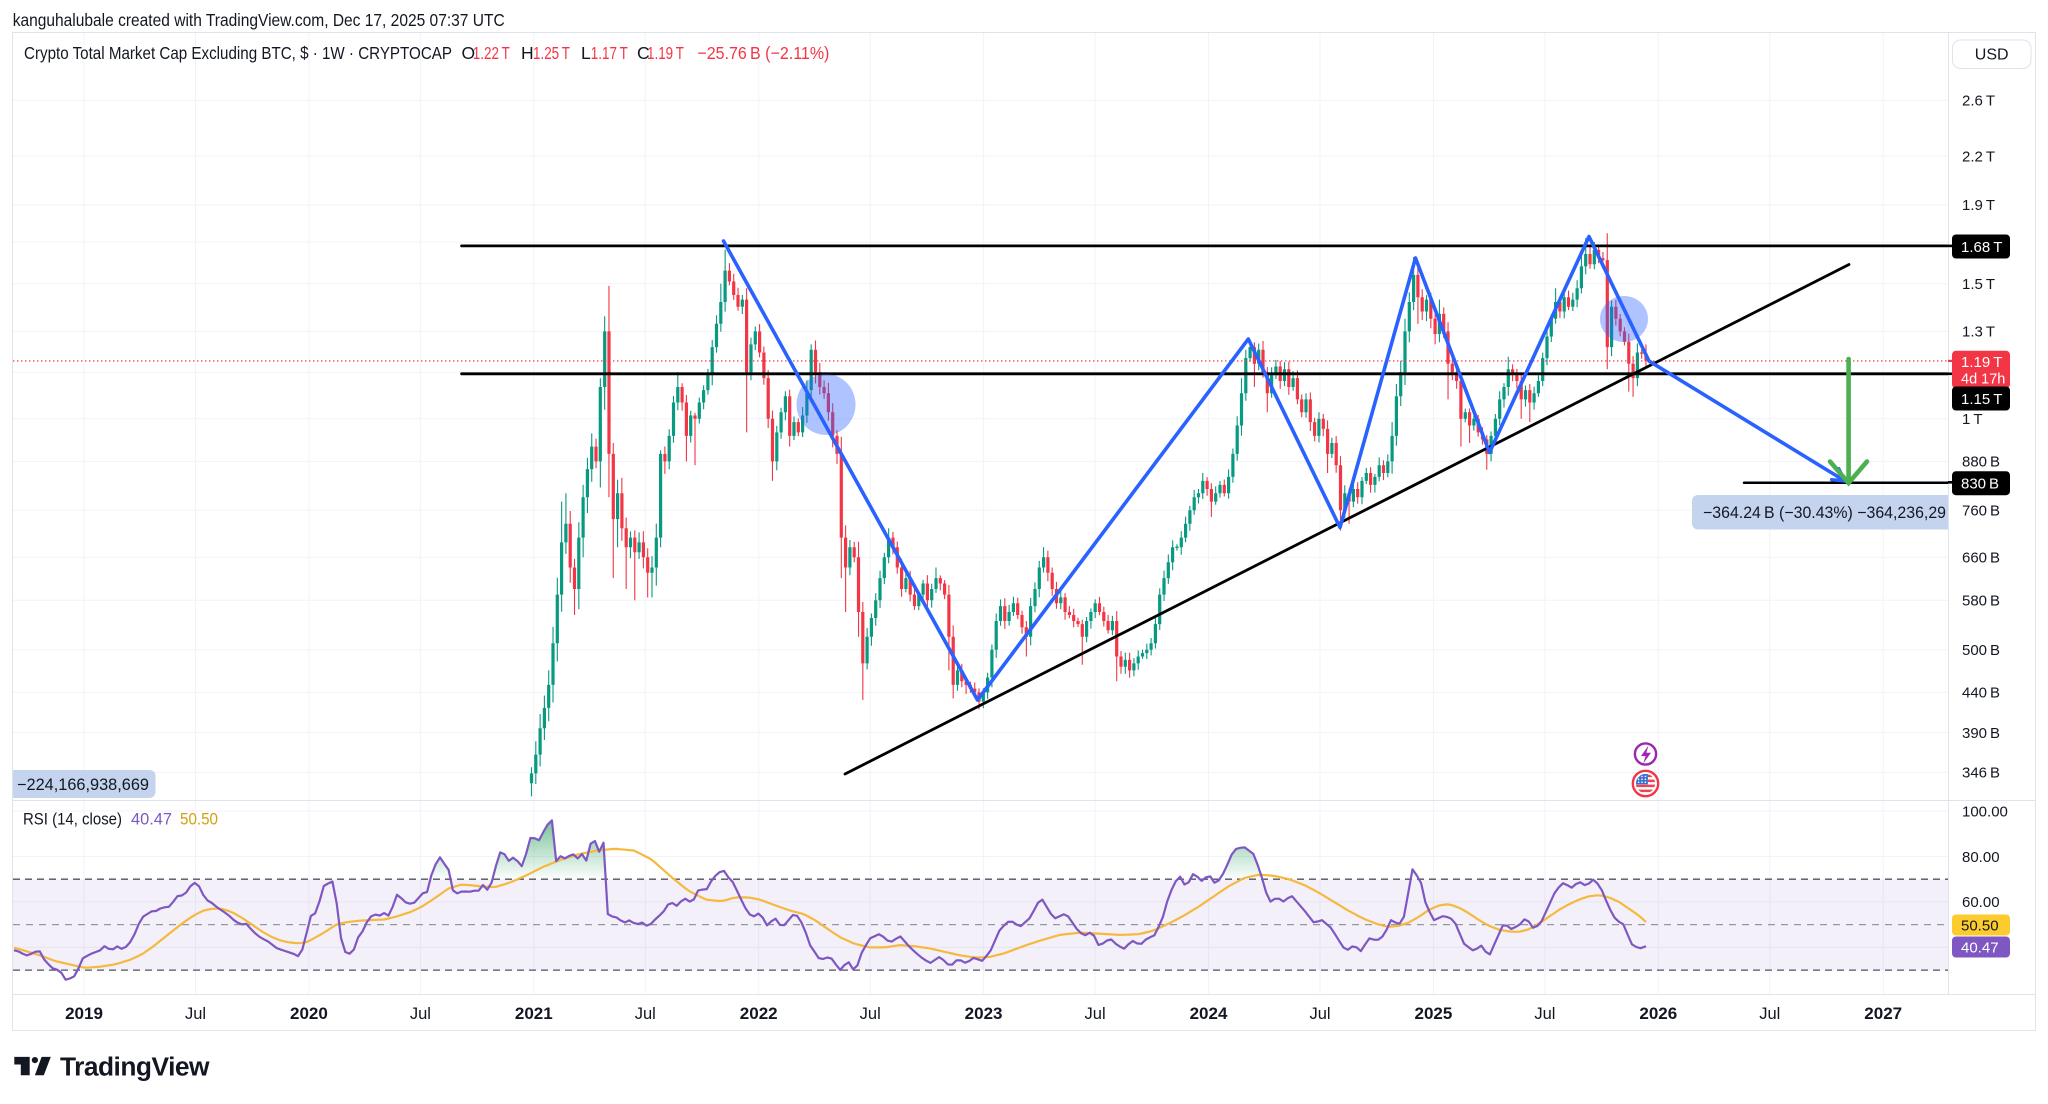  Describe the element at coordinates (1209, 1013) in the screenshot. I see `svg-text: 2024` at that location.